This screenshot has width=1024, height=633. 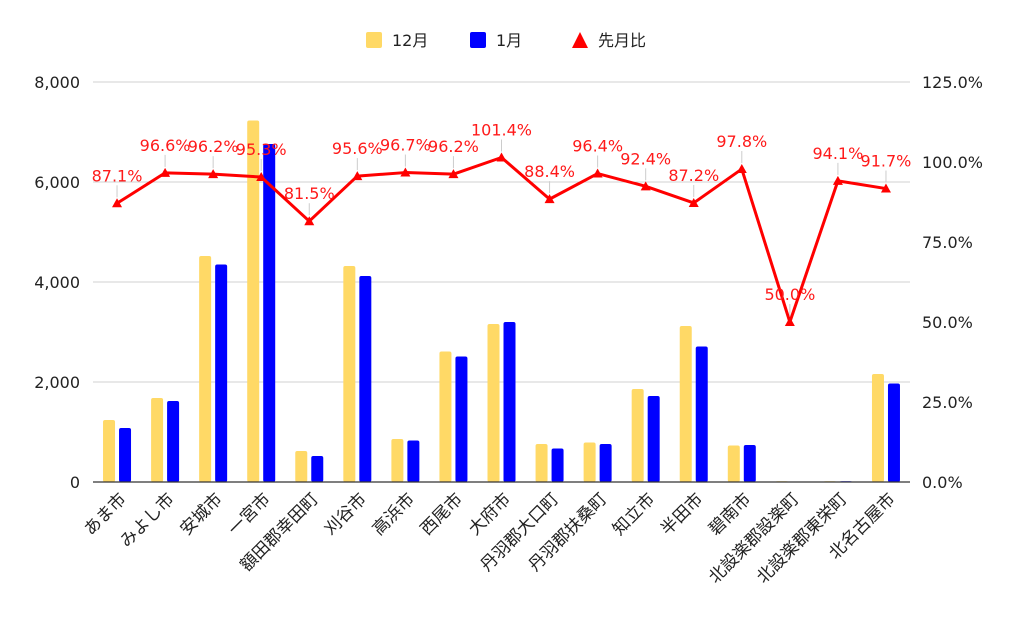 I want to click on right-tick-label: 75.0%, so click(x=947, y=242).